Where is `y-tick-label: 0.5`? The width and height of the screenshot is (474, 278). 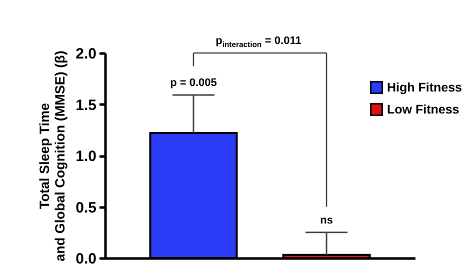 y-tick-label: 0.5 is located at coordinates (86, 207).